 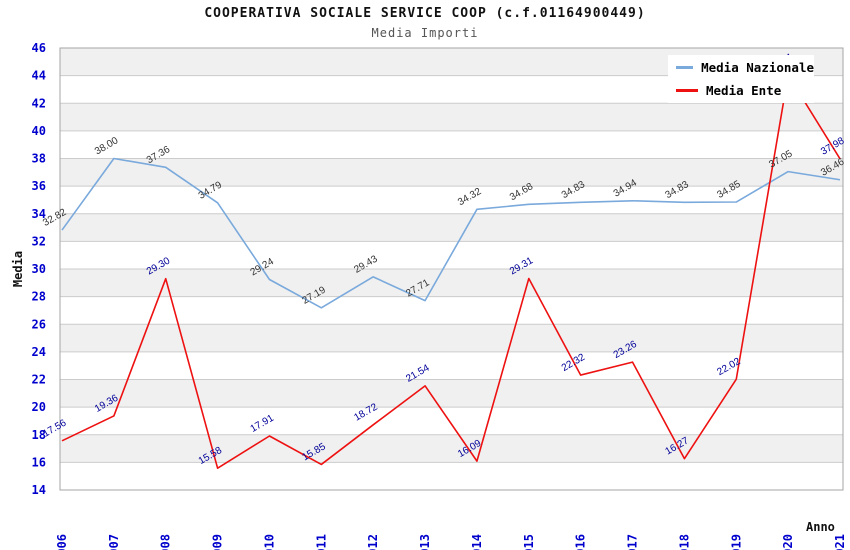 What do you see at coordinates (788, 542) in the screenshot?
I see `x-tick-label: 2020` at bounding box center [788, 542].